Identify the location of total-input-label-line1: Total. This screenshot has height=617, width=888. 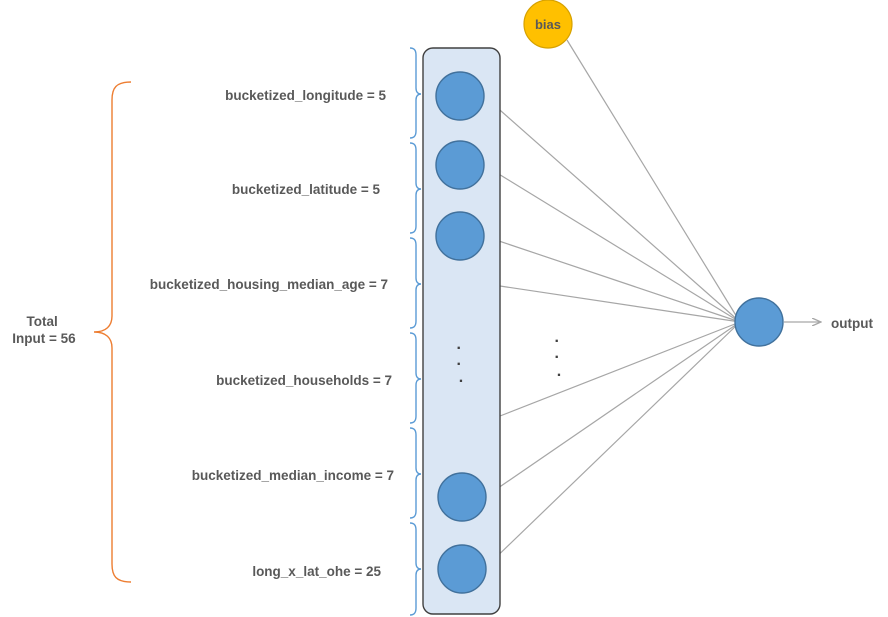
(41, 321).